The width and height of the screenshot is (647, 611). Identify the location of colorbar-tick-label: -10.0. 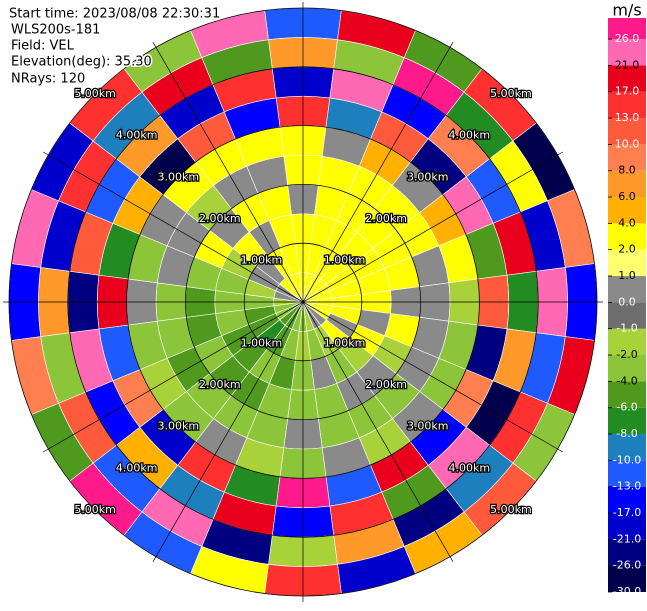
(627, 459).